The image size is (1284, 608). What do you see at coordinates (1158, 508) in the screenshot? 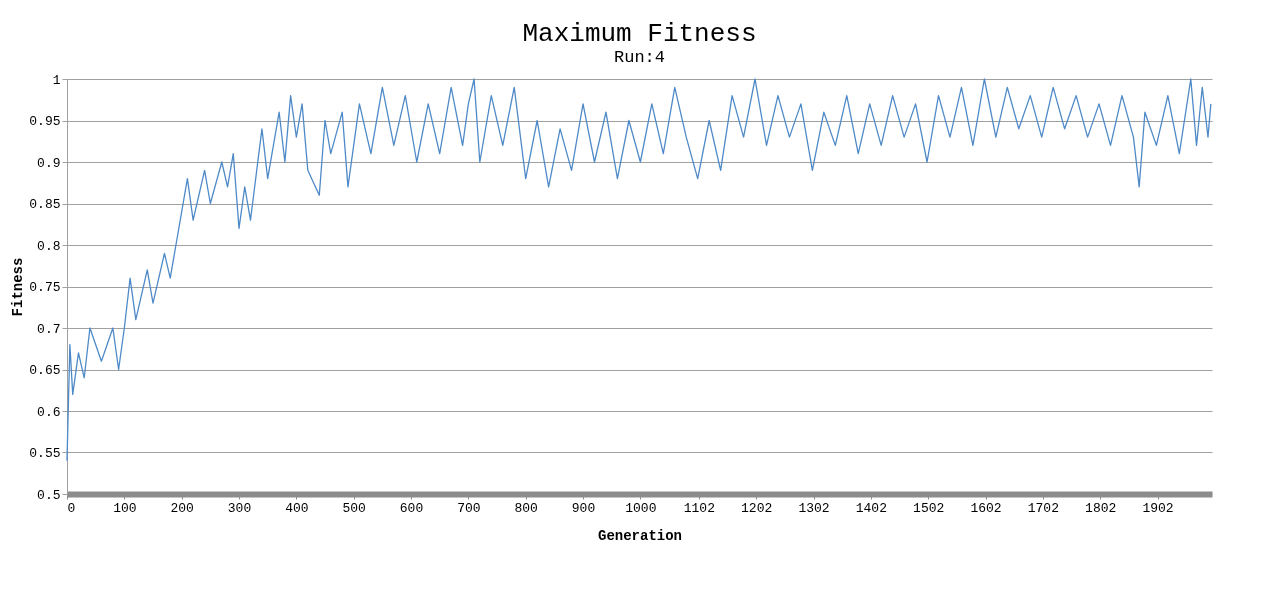
I see `x-tick-label: 1902` at bounding box center [1158, 508].